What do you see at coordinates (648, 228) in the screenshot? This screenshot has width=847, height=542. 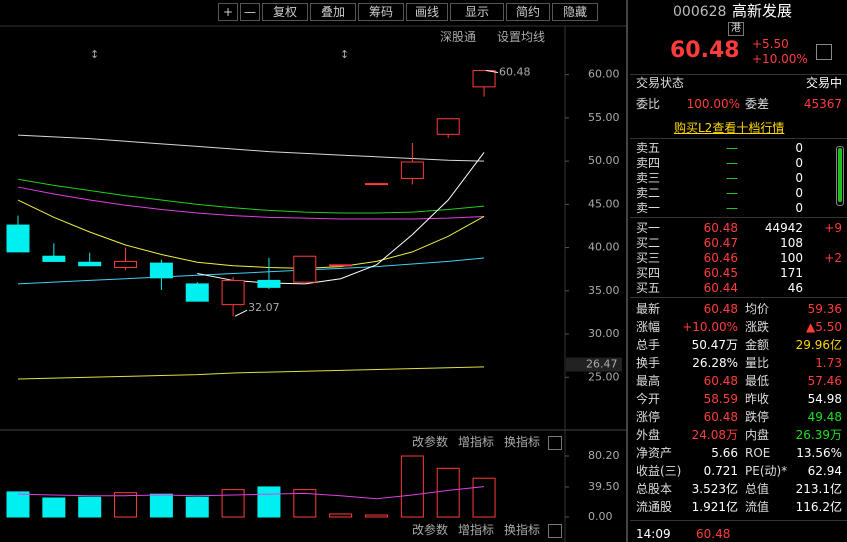 I see `label: 买一` at bounding box center [648, 228].